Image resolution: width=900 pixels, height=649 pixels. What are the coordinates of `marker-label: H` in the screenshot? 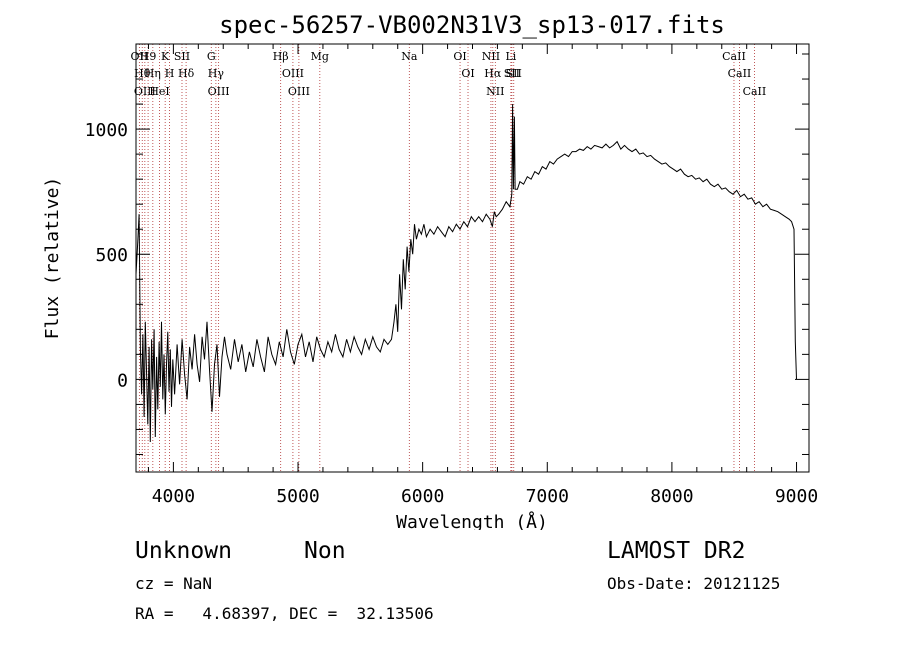 It's located at (170, 73).